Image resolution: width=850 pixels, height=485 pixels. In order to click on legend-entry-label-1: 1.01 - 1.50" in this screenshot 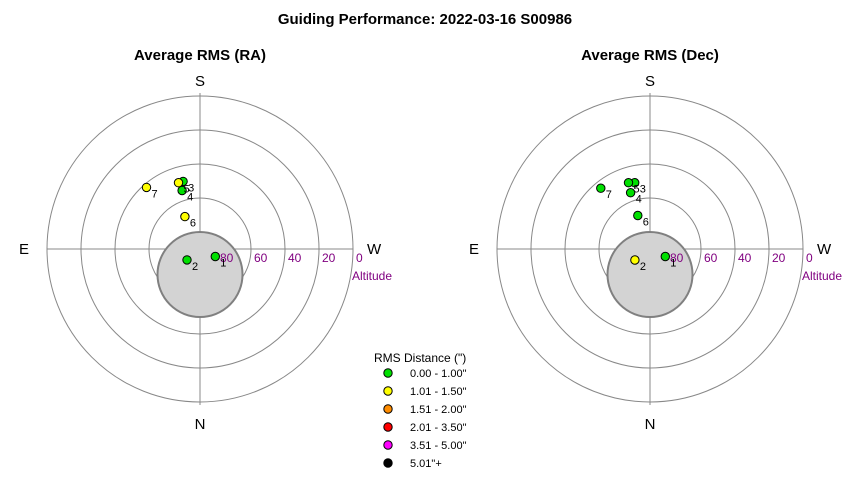, I will do `click(438, 392)`.